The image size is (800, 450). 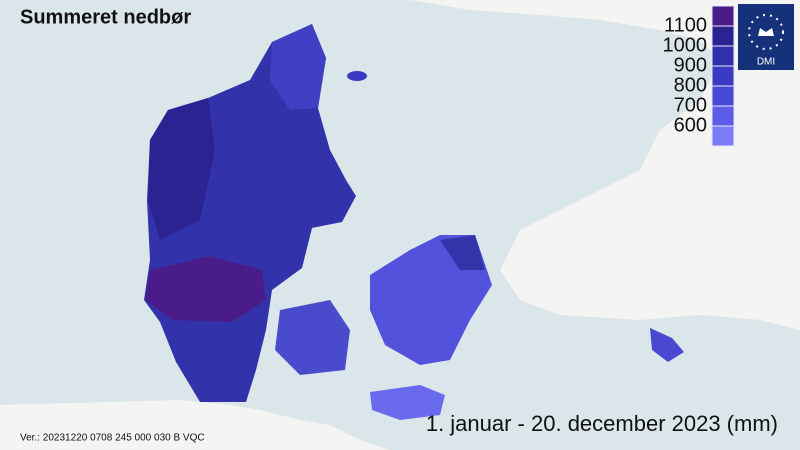 I want to click on legend-label: 700, so click(x=690, y=105).